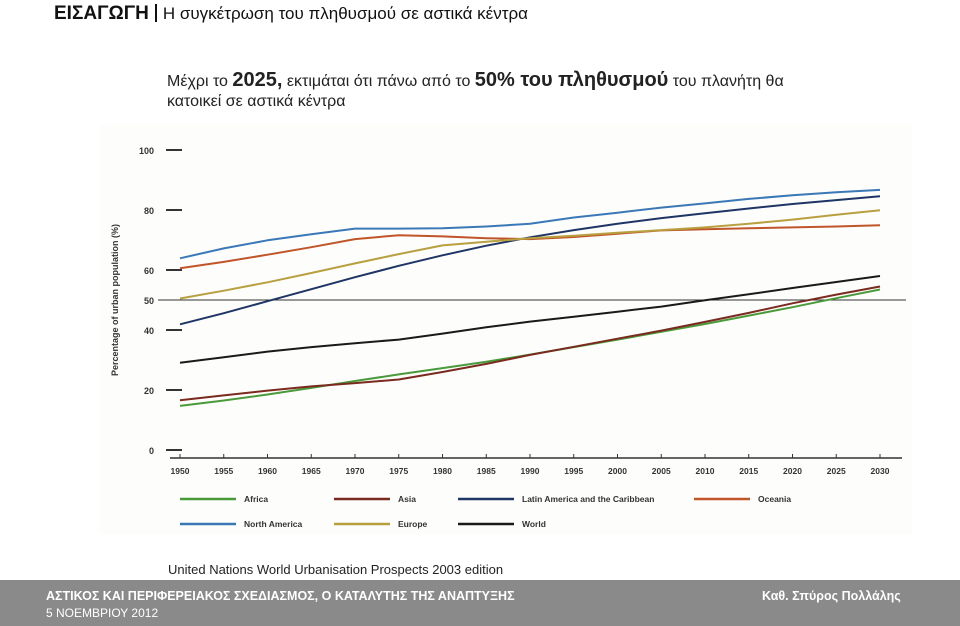  I want to click on x-tick-label: 1950, so click(180, 471).